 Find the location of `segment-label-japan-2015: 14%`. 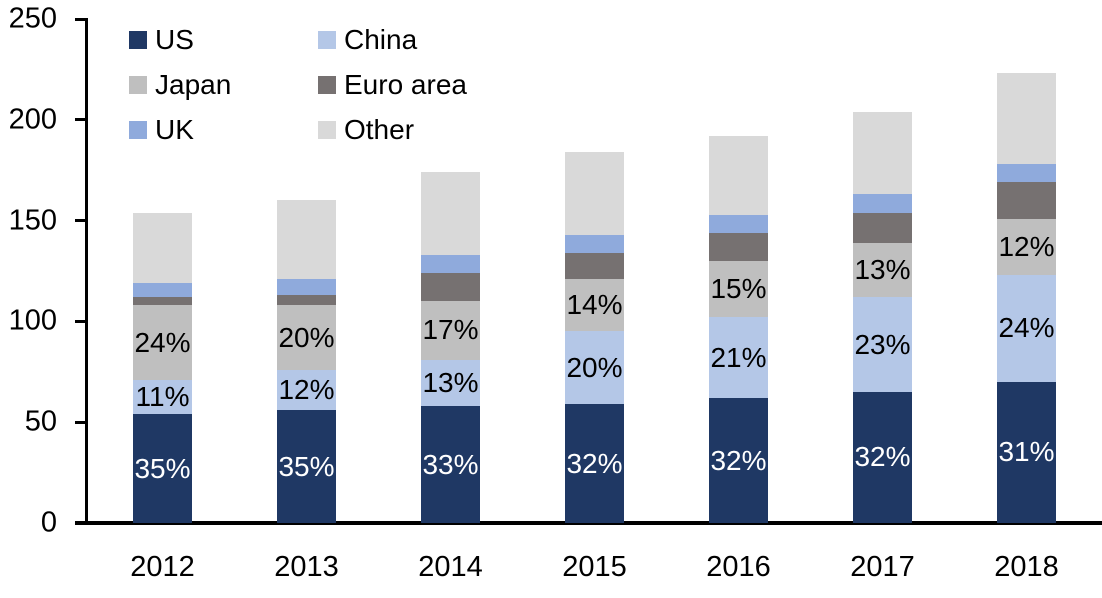

segment-label-japan-2015: 14% is located at coordinates (594, 305).